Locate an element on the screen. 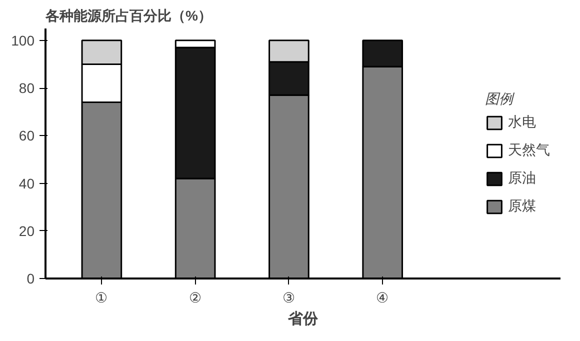 Image resolution: width=580 pixels, height=341 pixels. y-tick-label: 60 is located at coordinates (26, 136).